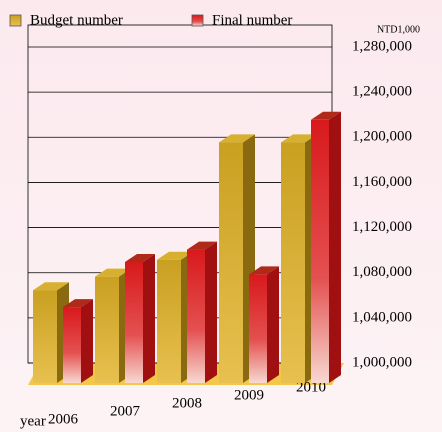 The image size is (442, 432). I want to click on y-tick-label: 1,040,000, so click(382, 317).